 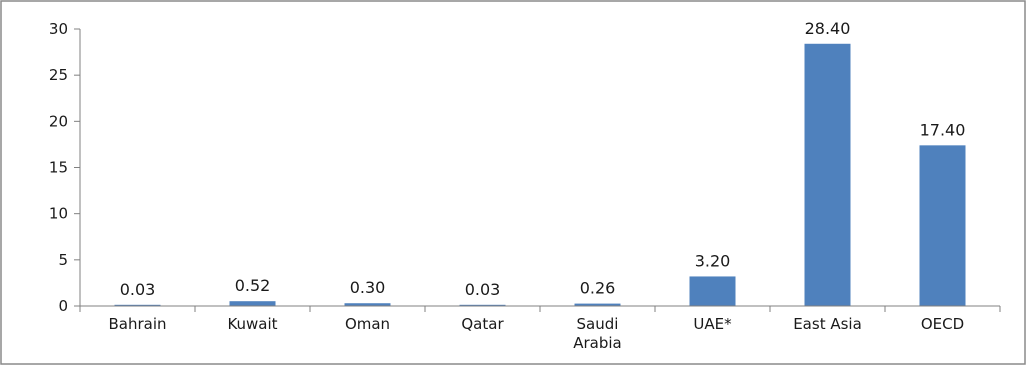 I want to click on category-label: Kuwait, so click(x=252, y=324).